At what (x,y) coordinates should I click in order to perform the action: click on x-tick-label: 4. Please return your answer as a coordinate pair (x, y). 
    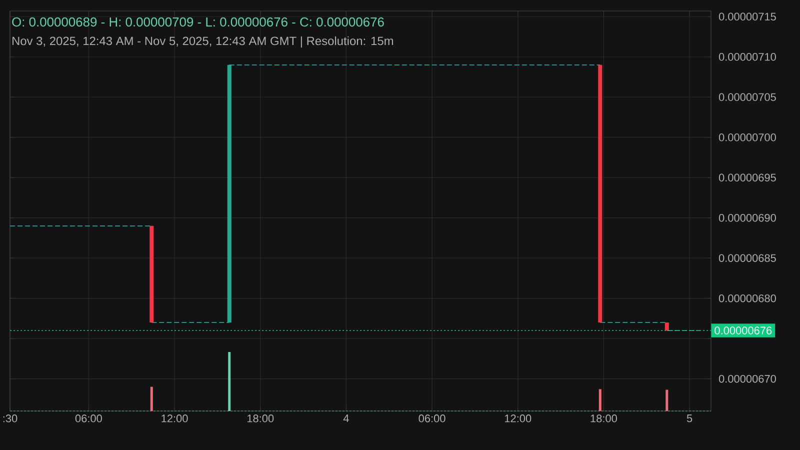
    Looking at the image, I should click on (346, 418).